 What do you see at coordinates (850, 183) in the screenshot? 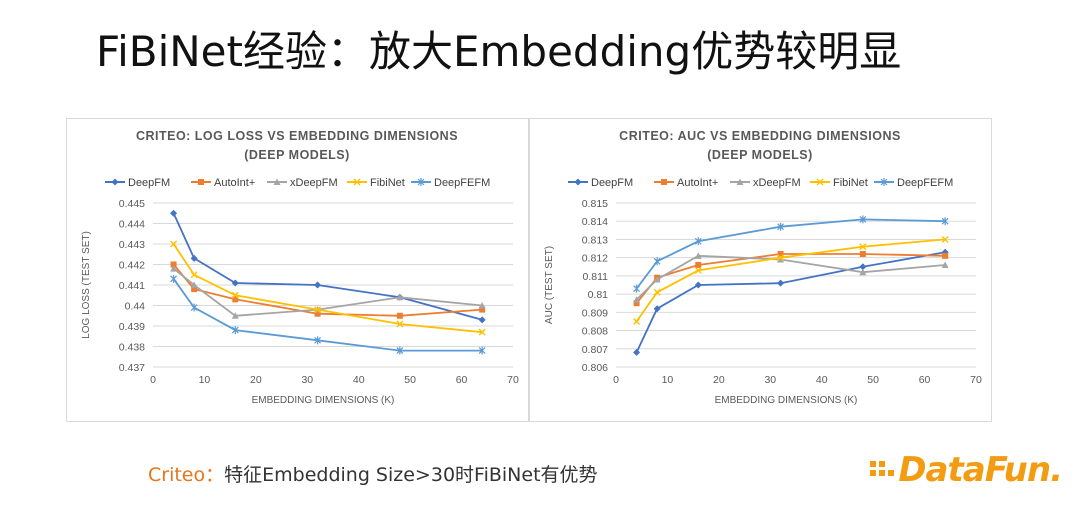
I see `auc-legend-label-3: FibiNet` at bounding box center [850, 183].